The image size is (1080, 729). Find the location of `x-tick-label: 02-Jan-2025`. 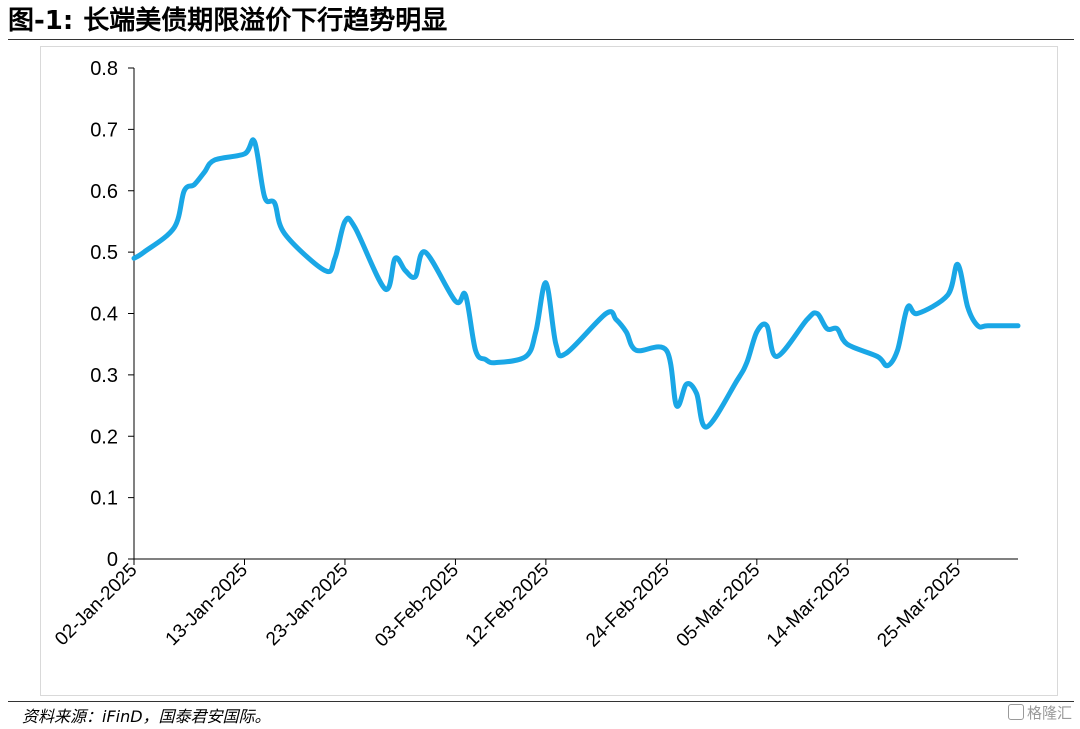

x-tick-label: 02-Jan-2025 is located at coordinates (96, 605).